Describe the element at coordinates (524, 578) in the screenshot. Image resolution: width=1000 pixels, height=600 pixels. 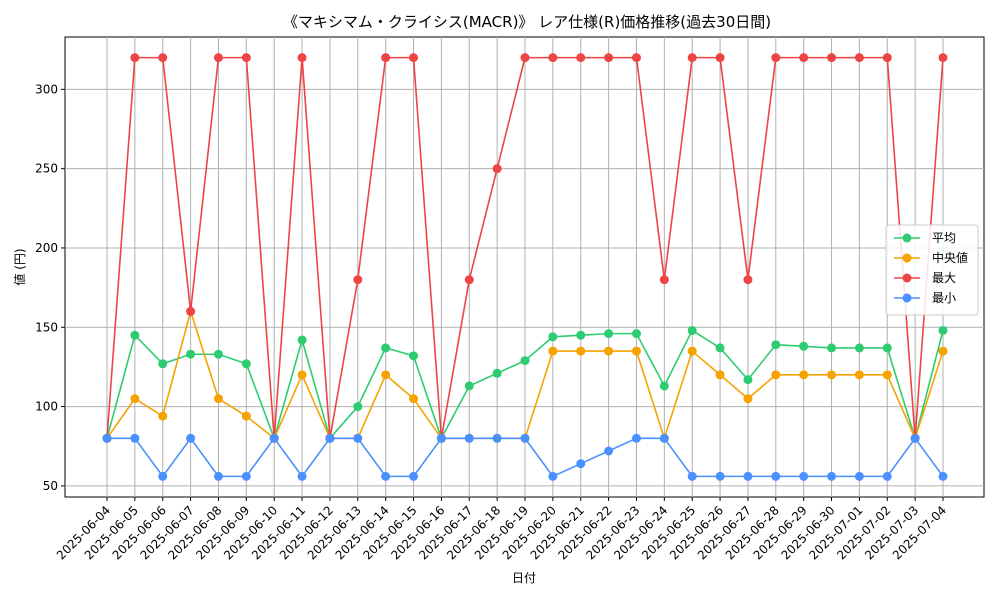
I see `x-axis-label: 日付` at that location.